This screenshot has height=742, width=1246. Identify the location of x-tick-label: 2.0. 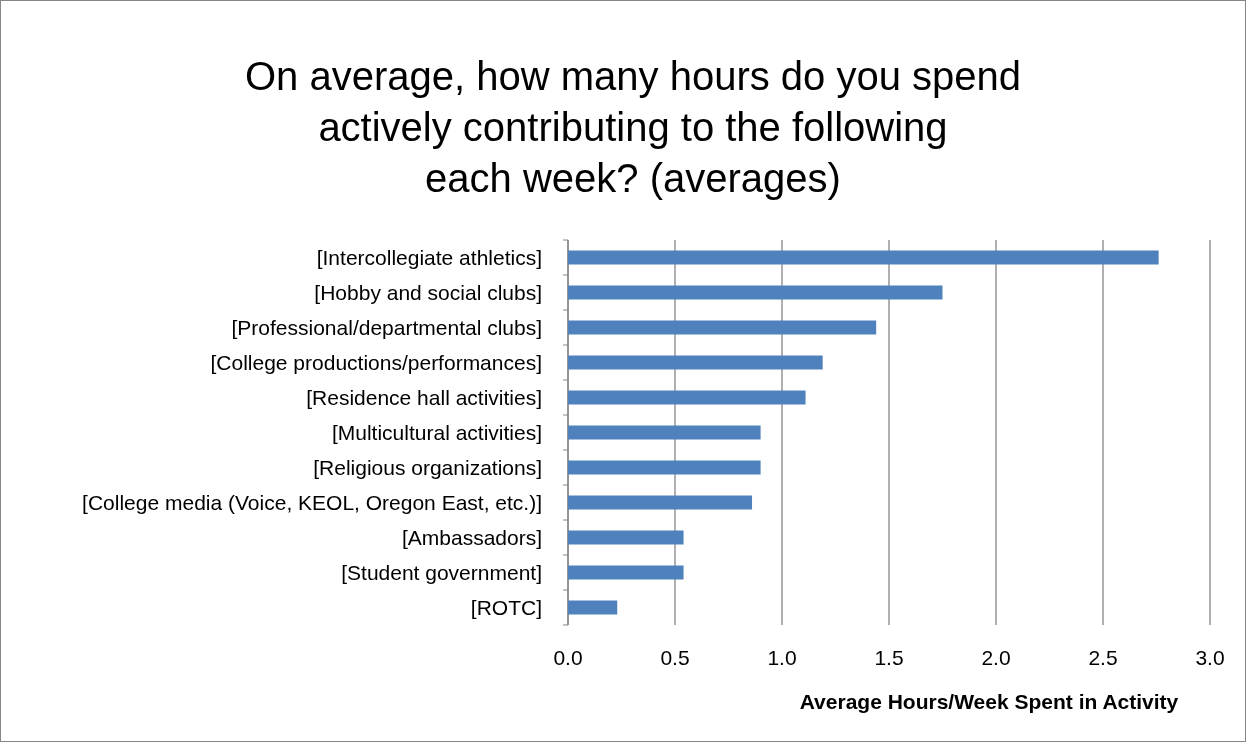
(996, 657).